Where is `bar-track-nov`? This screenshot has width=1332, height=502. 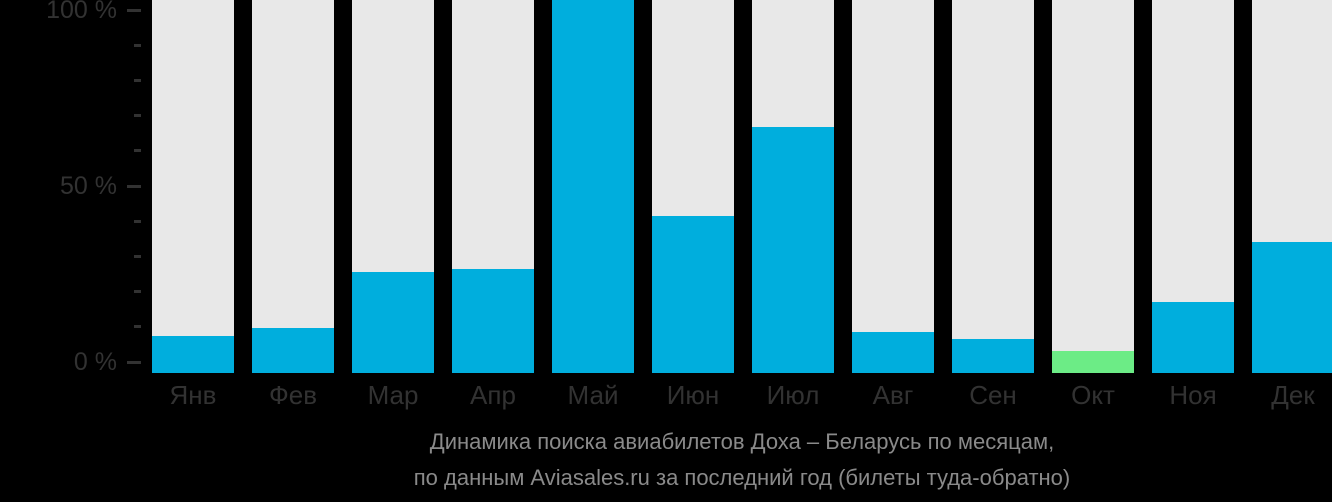
bar-track-nov is located at coordinates (1193, 186).